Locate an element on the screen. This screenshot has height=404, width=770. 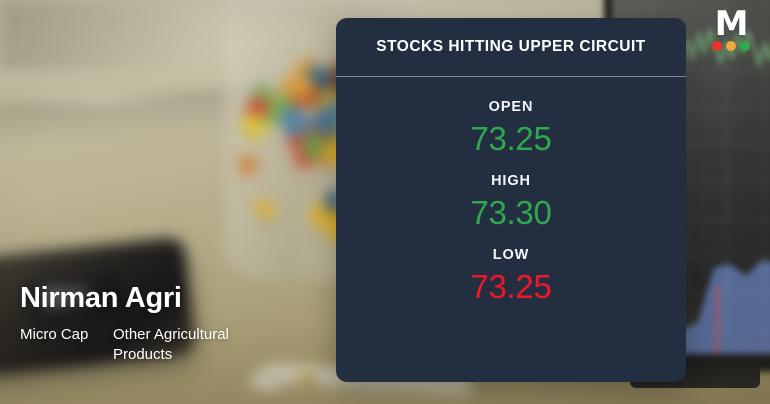
card-divider is located at coordinates (511, 76).